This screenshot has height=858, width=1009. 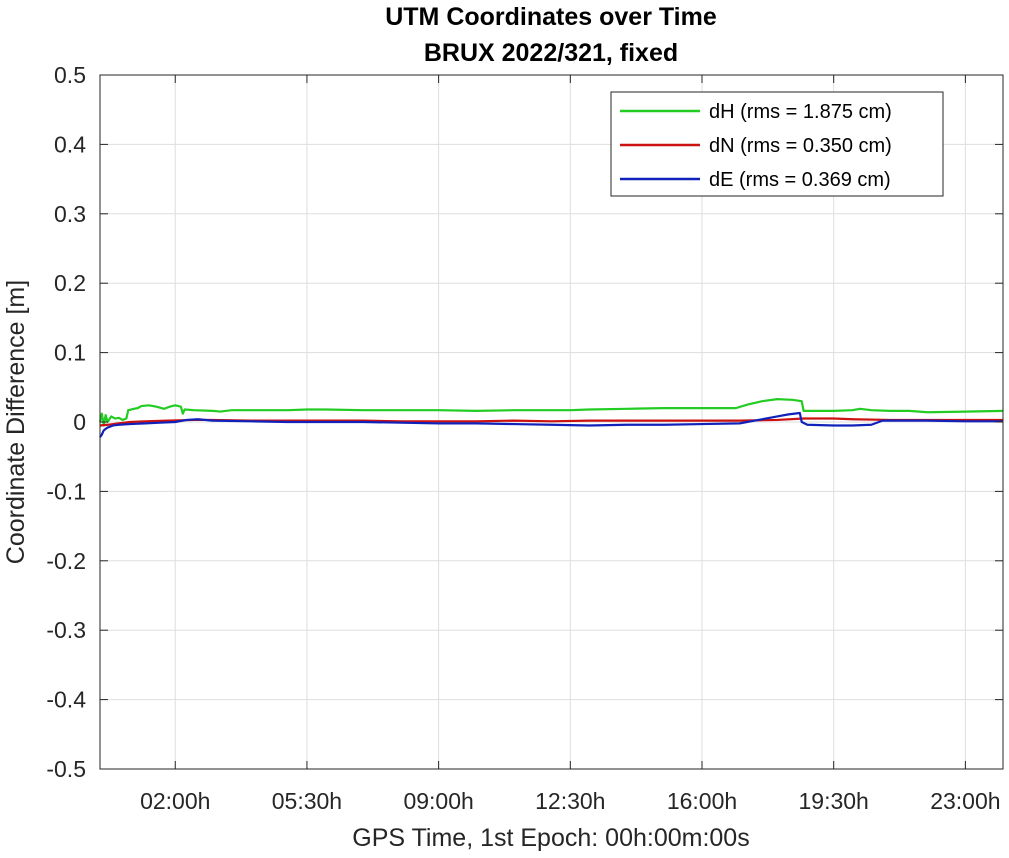 I want to click on y-tick-label: -0.2, so click(x=66, y=561).